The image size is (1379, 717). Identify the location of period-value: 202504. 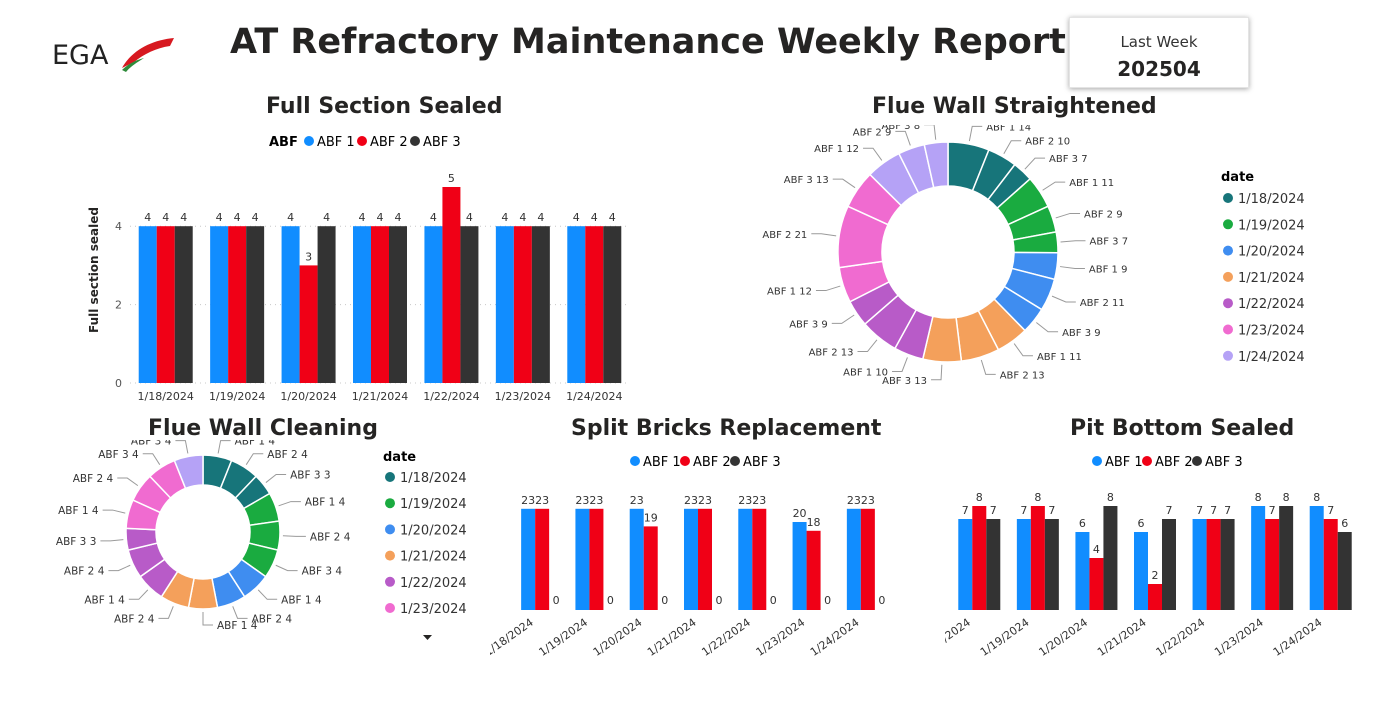
(1159, 69).